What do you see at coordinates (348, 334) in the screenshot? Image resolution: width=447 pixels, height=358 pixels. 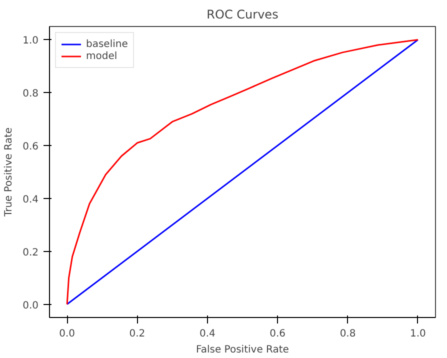 I see `x-tick-label: 0.8` at bounding box center [348, 334].